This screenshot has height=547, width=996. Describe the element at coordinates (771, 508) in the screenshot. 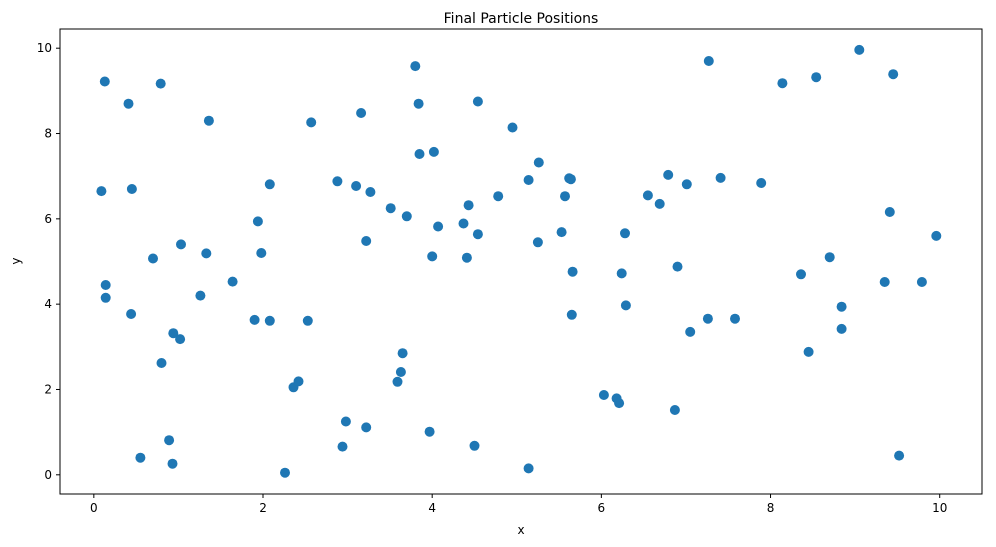

I see `x-tick-label: 8` at that location.